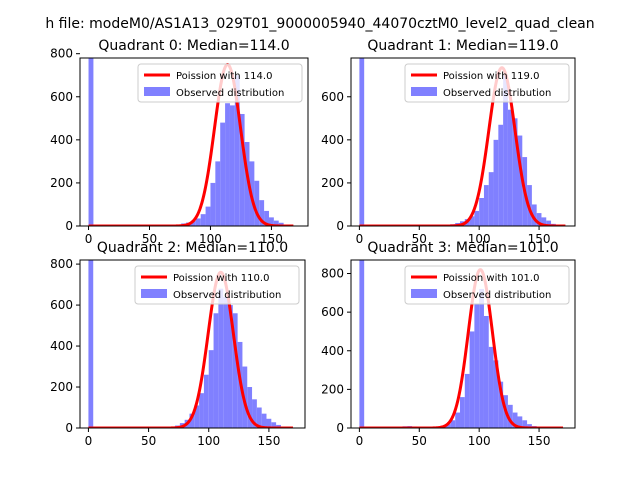 The width and height of the screenshot is (640, 480). Describe the element at coordinates (491, 76) in the screenshot. I see `legend-label-poisson: Poission with 119.0` at that location.